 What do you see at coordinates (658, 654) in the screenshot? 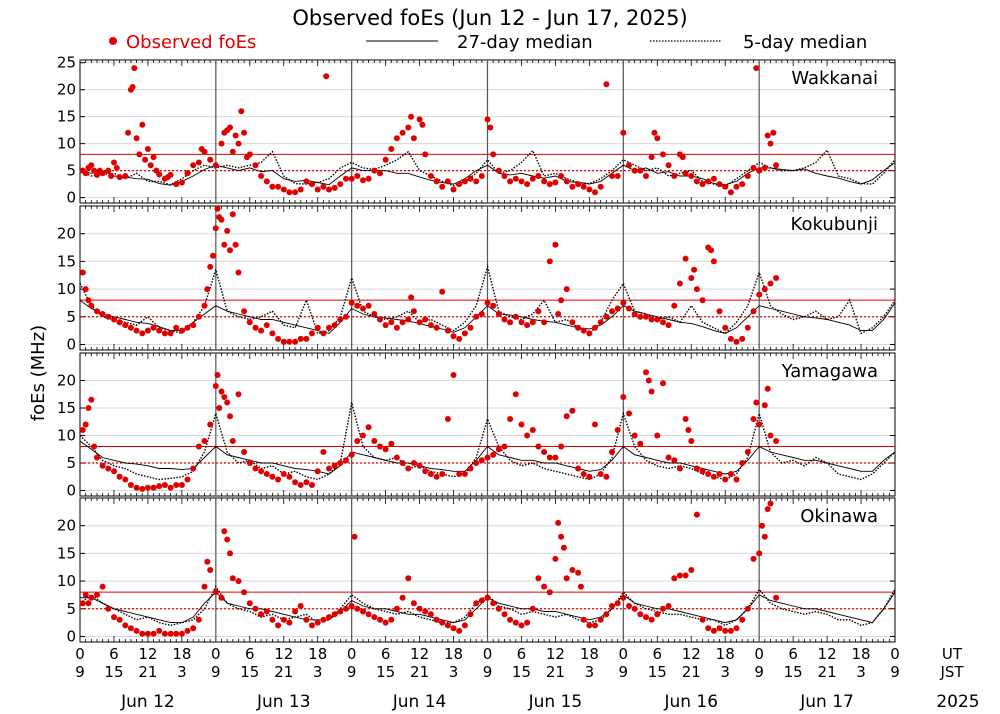
I see `x-tick-label-ut: 6` at bounding box center [658, 654].